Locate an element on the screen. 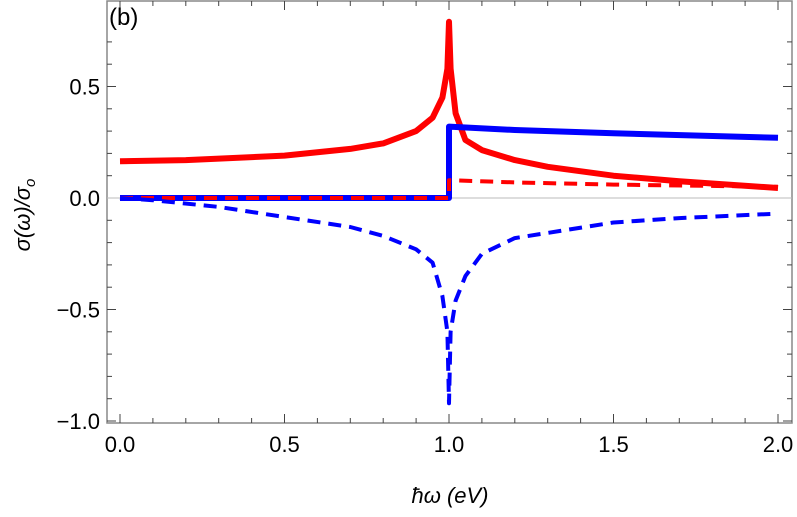 The height and width of the screenshot is (517, 797). series-3-dashed-line is located at coordinates (449, 189).